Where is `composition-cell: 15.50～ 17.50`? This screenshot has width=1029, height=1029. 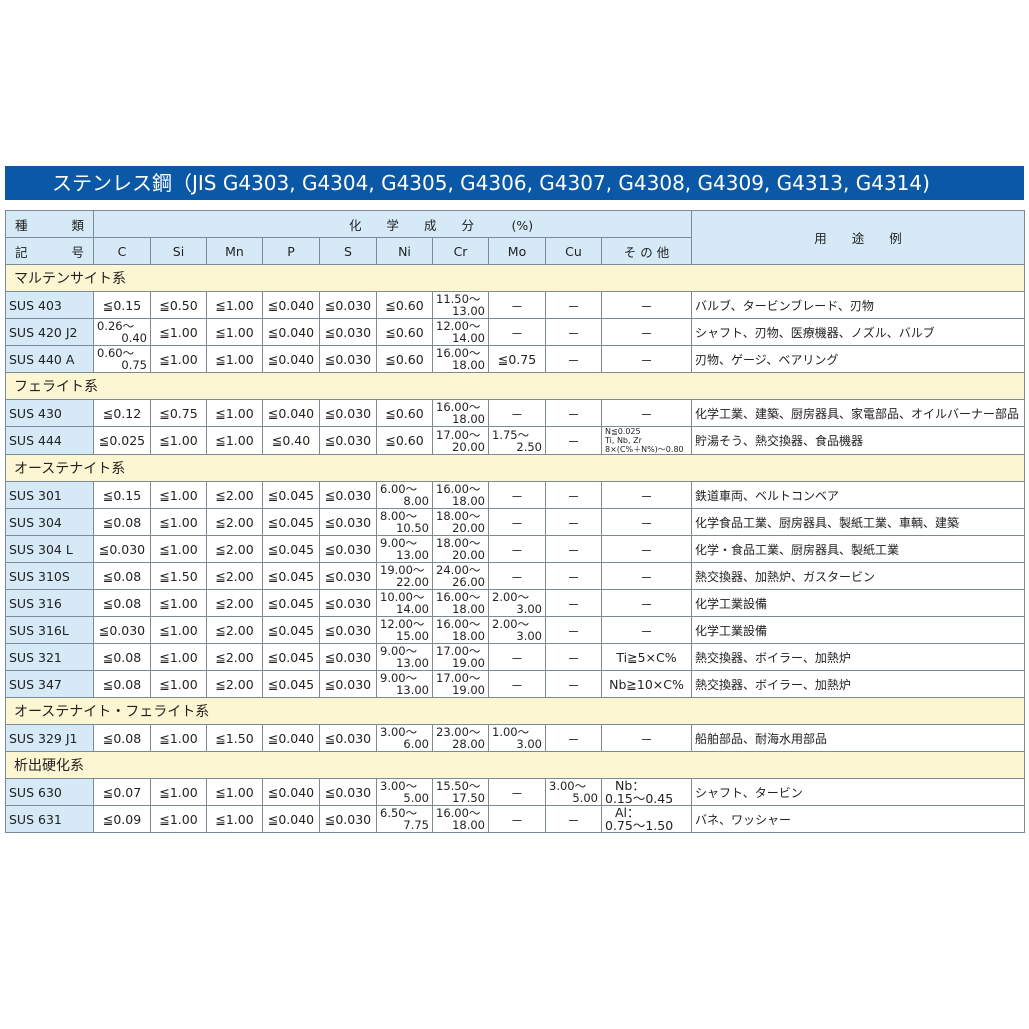
composition-cell: 15.50～ 17.50 is located at coordinates (460, 792).